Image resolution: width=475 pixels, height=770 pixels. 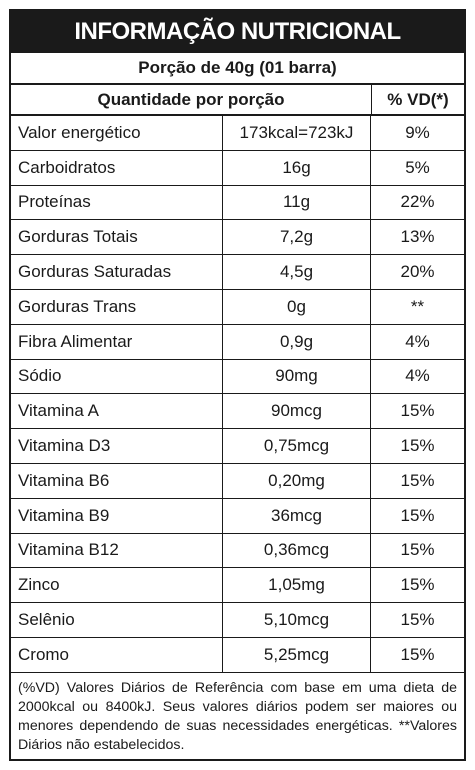 I want to click on table-row: Valor energético 173kcal=723kJ 9%, so click(x=237, y=133).